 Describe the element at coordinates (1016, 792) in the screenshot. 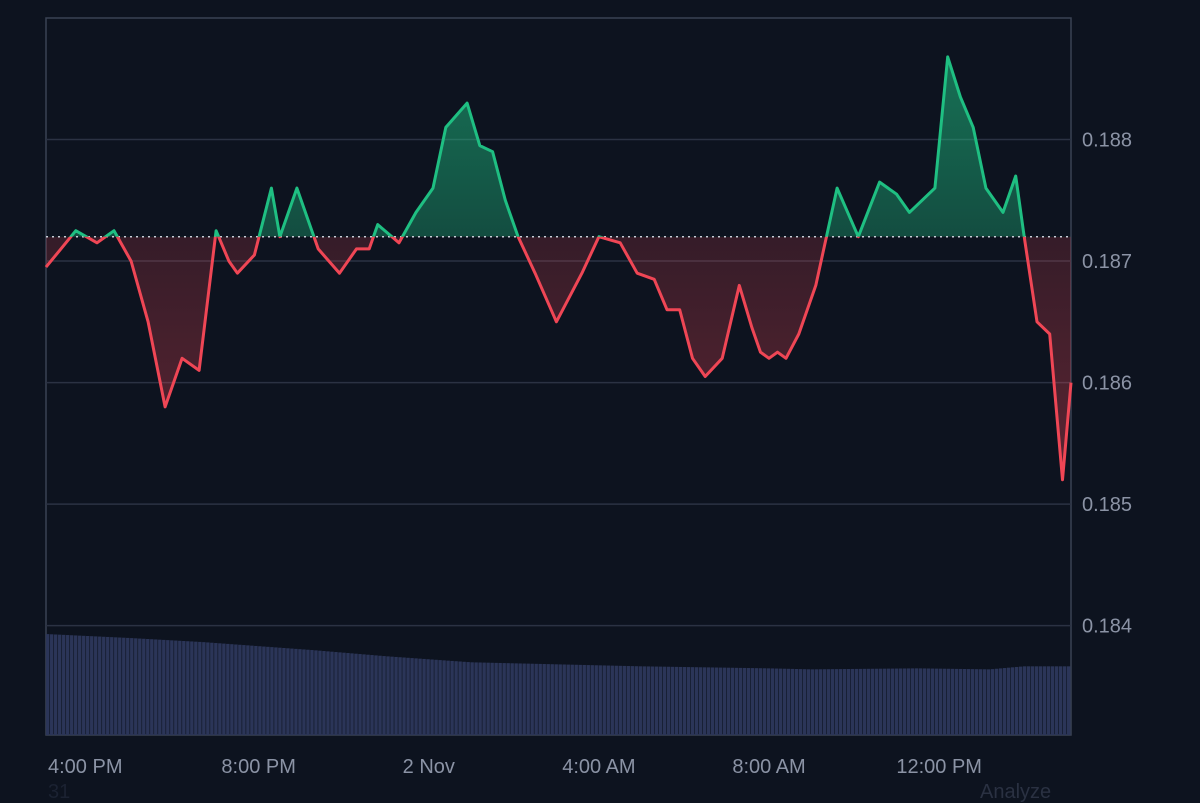

I see `analyze-link: Analyze` at that location.